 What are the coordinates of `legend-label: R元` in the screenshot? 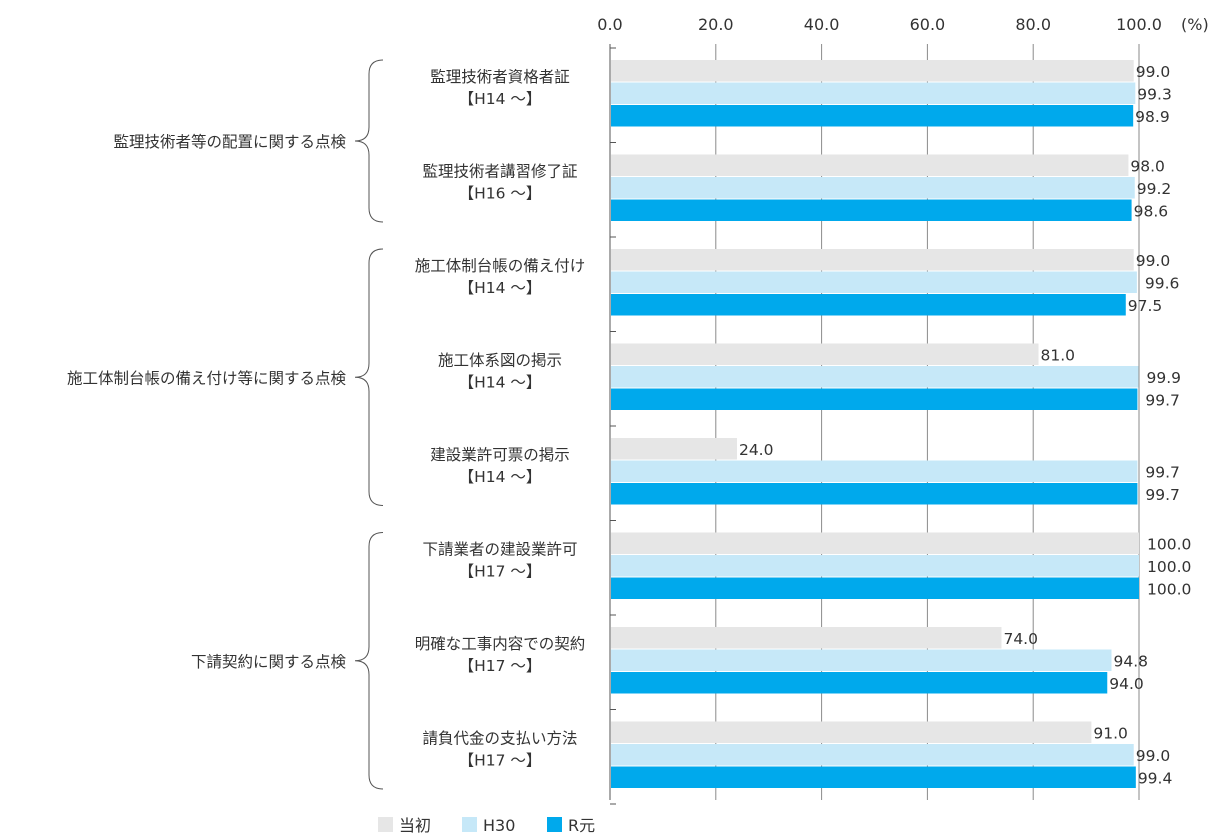 It's located at (581, 825).